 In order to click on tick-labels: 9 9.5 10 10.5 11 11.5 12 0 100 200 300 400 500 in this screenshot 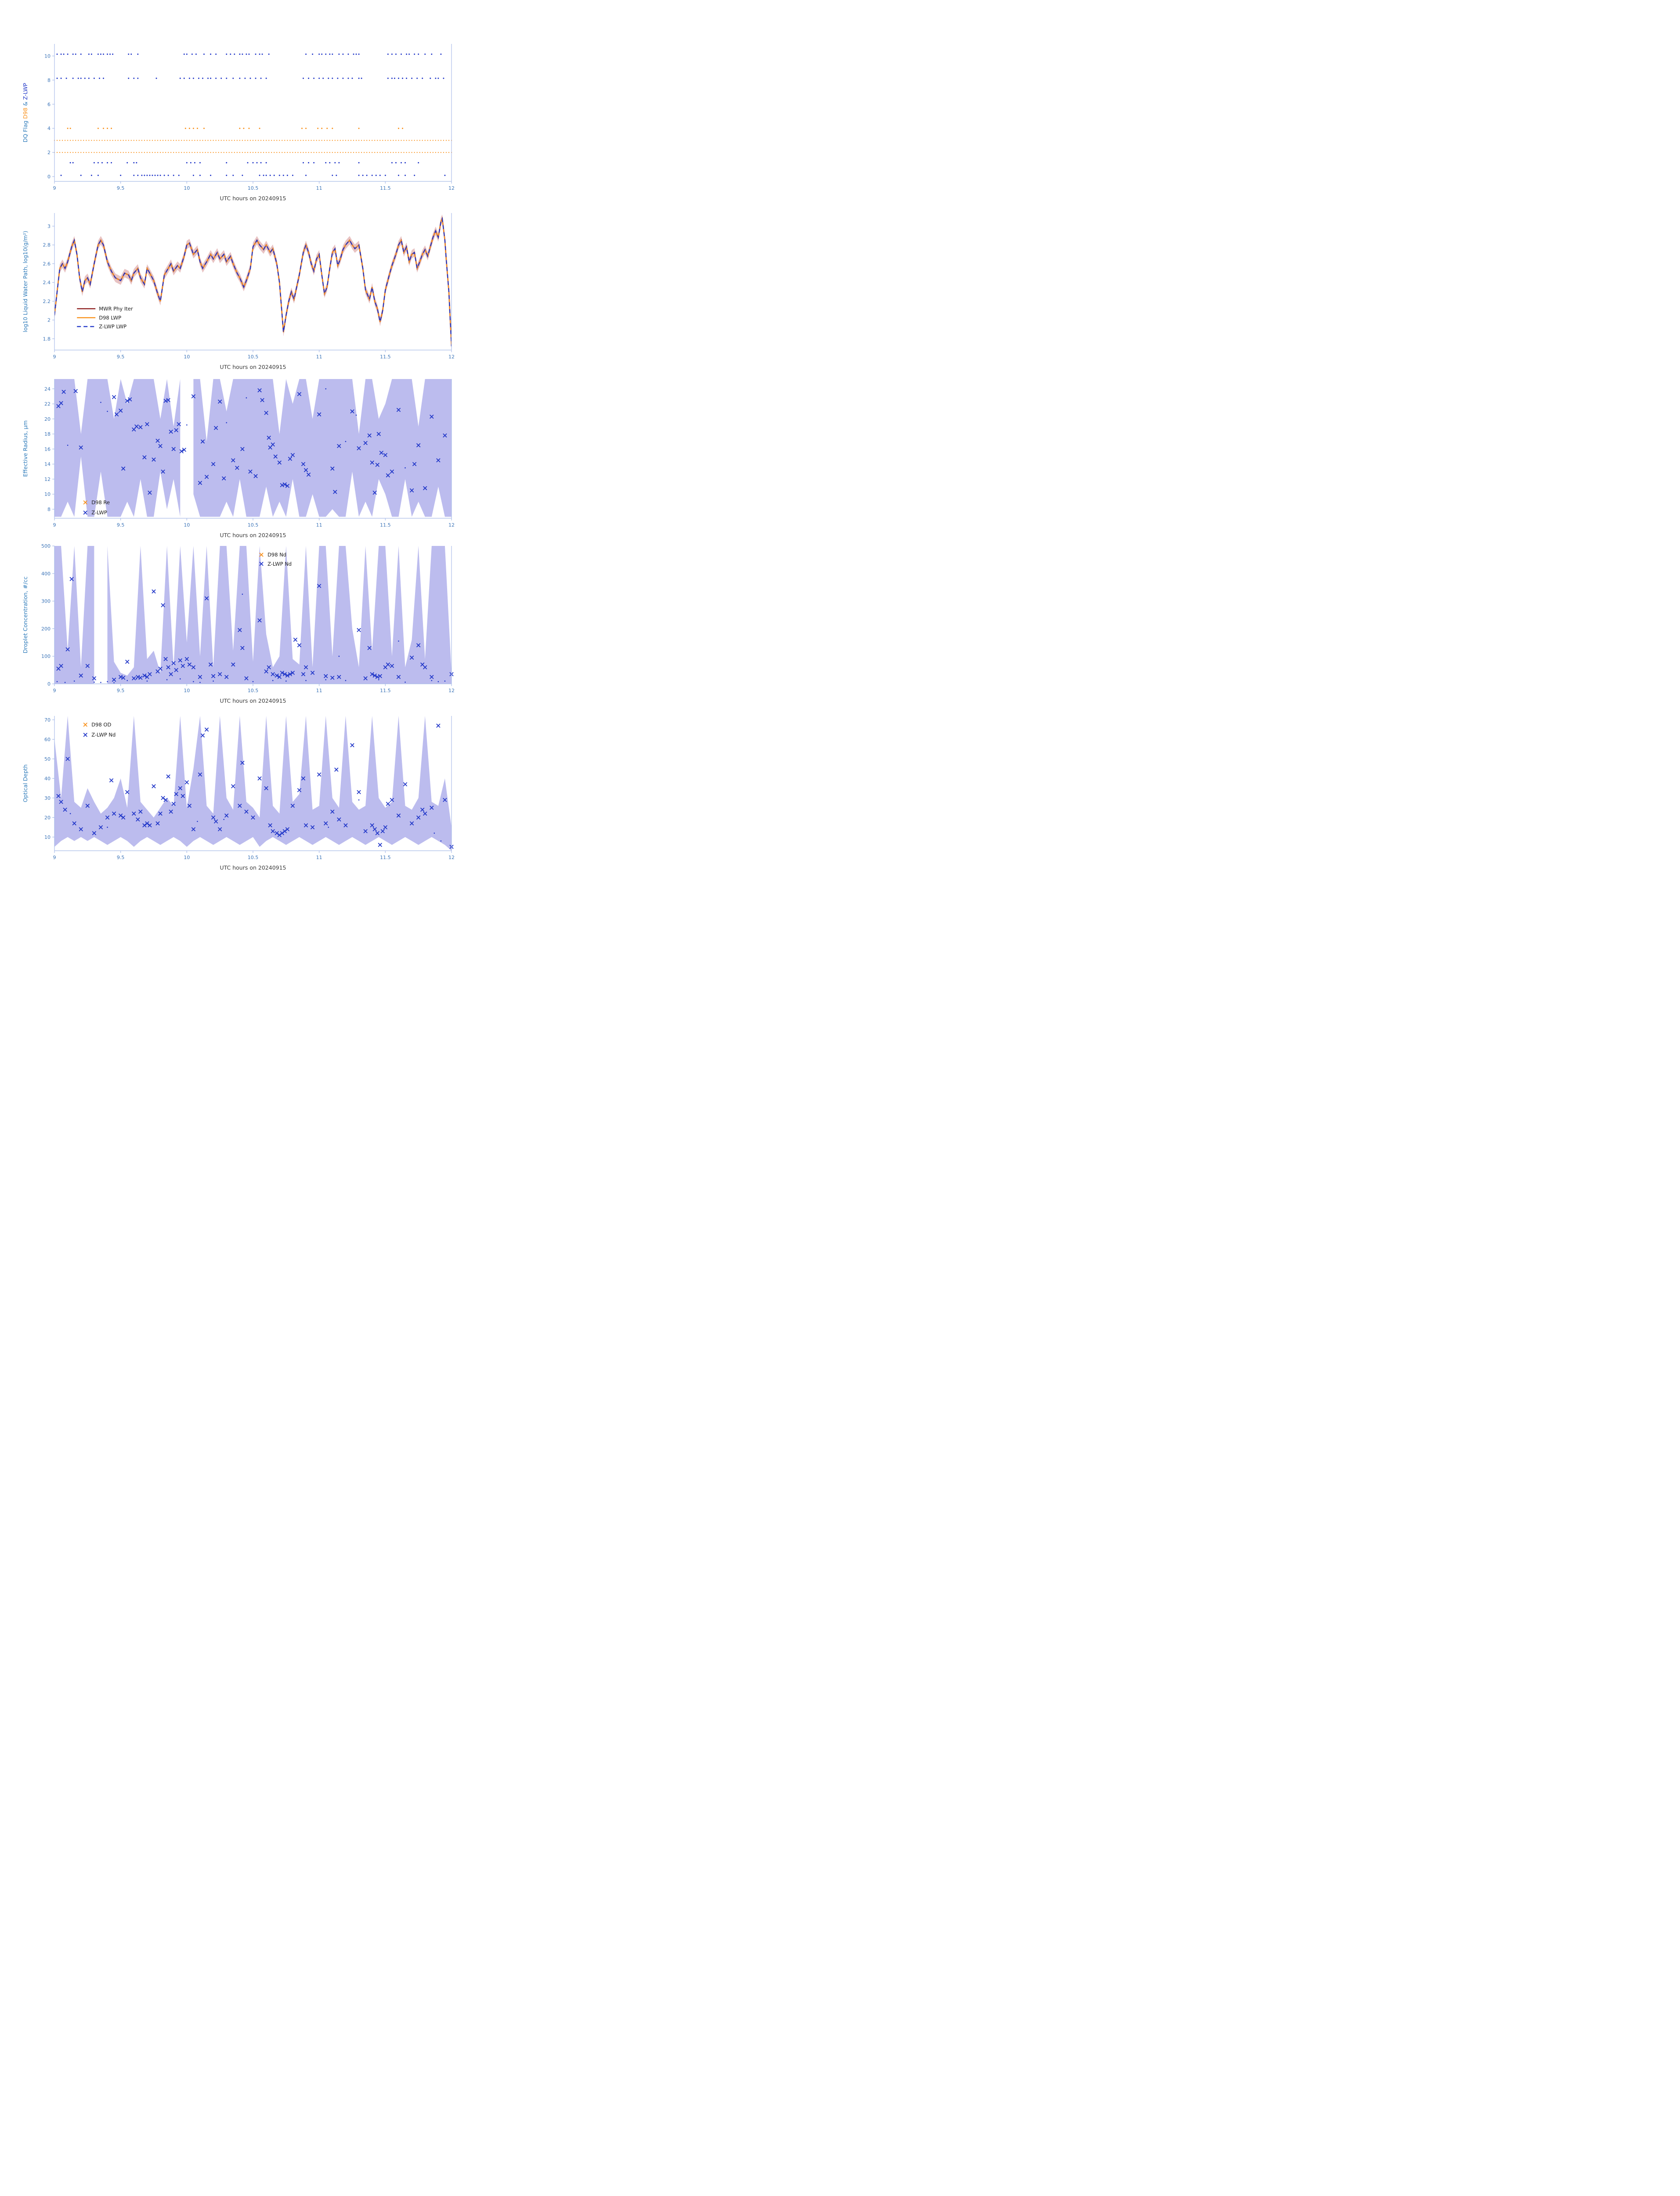, I will do `click(248, 618)`.